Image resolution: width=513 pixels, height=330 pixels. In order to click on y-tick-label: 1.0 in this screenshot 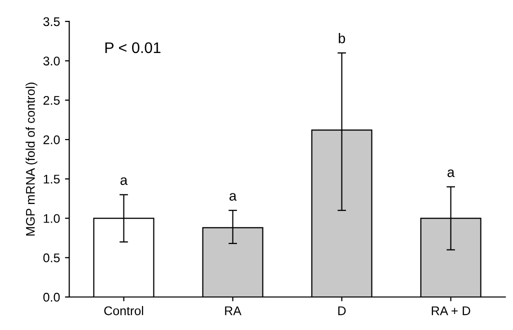, I will do `click(52, 218)`.